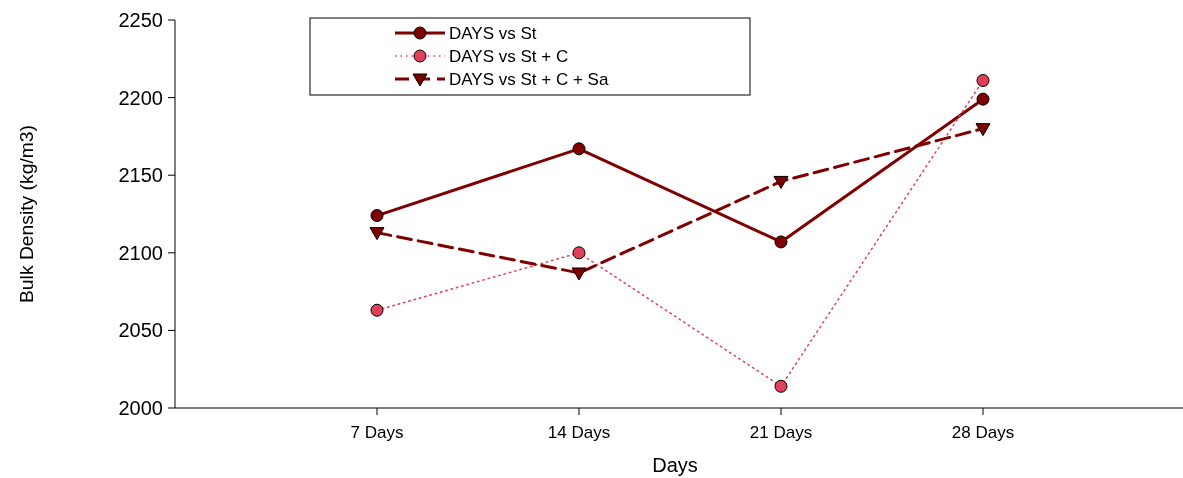  What do you see at coordinates (140, 175) in the screenshot?
I see `y-tick-label: 2150` at bounding box center [140, 175].